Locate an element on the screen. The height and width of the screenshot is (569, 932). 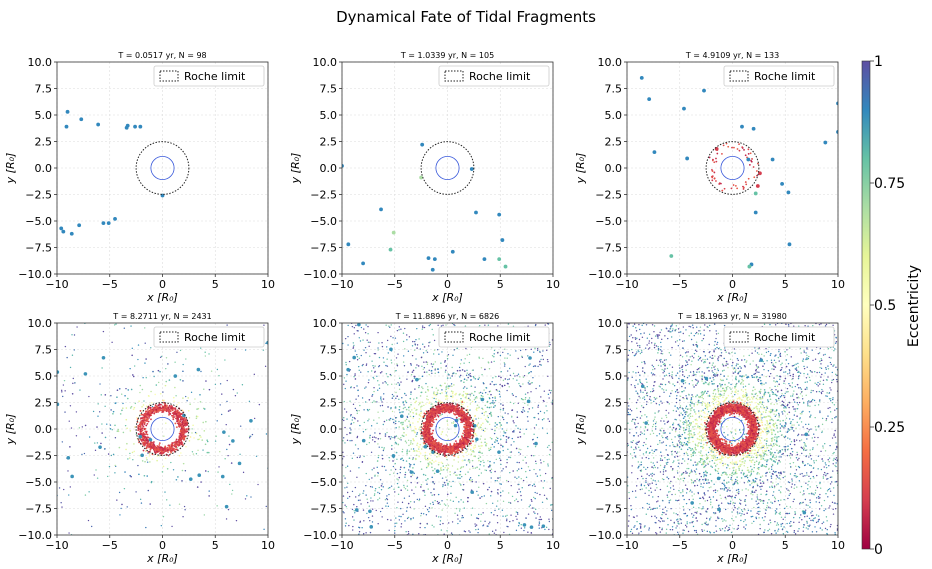
y-tick-label: −7.5 is located at coordinates (323, 248).